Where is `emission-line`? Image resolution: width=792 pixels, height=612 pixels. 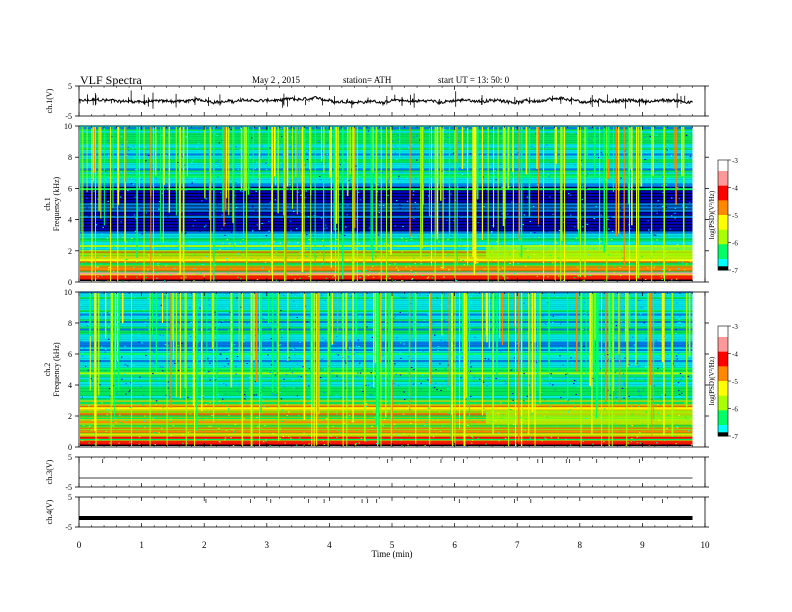 emission-line is located at coordinates (386, 437).